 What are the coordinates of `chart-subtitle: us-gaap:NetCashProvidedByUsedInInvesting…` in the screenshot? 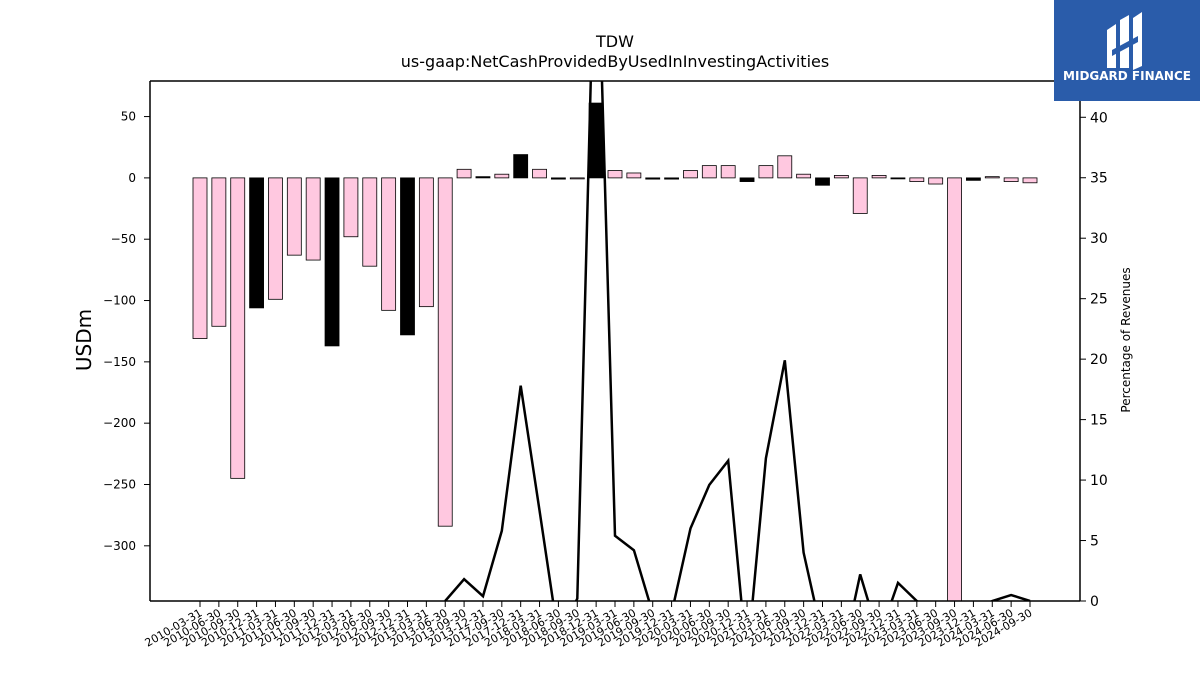 It's located at (615, 61).